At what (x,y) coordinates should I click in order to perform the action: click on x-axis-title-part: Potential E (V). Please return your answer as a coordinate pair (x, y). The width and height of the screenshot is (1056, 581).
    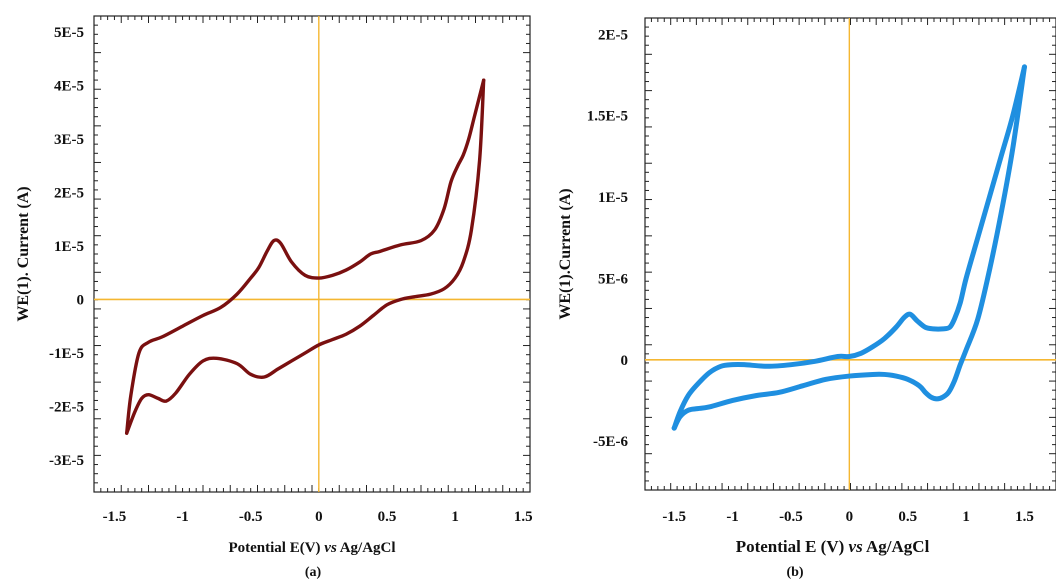
    Looking at the image, I should click on (792, 546).